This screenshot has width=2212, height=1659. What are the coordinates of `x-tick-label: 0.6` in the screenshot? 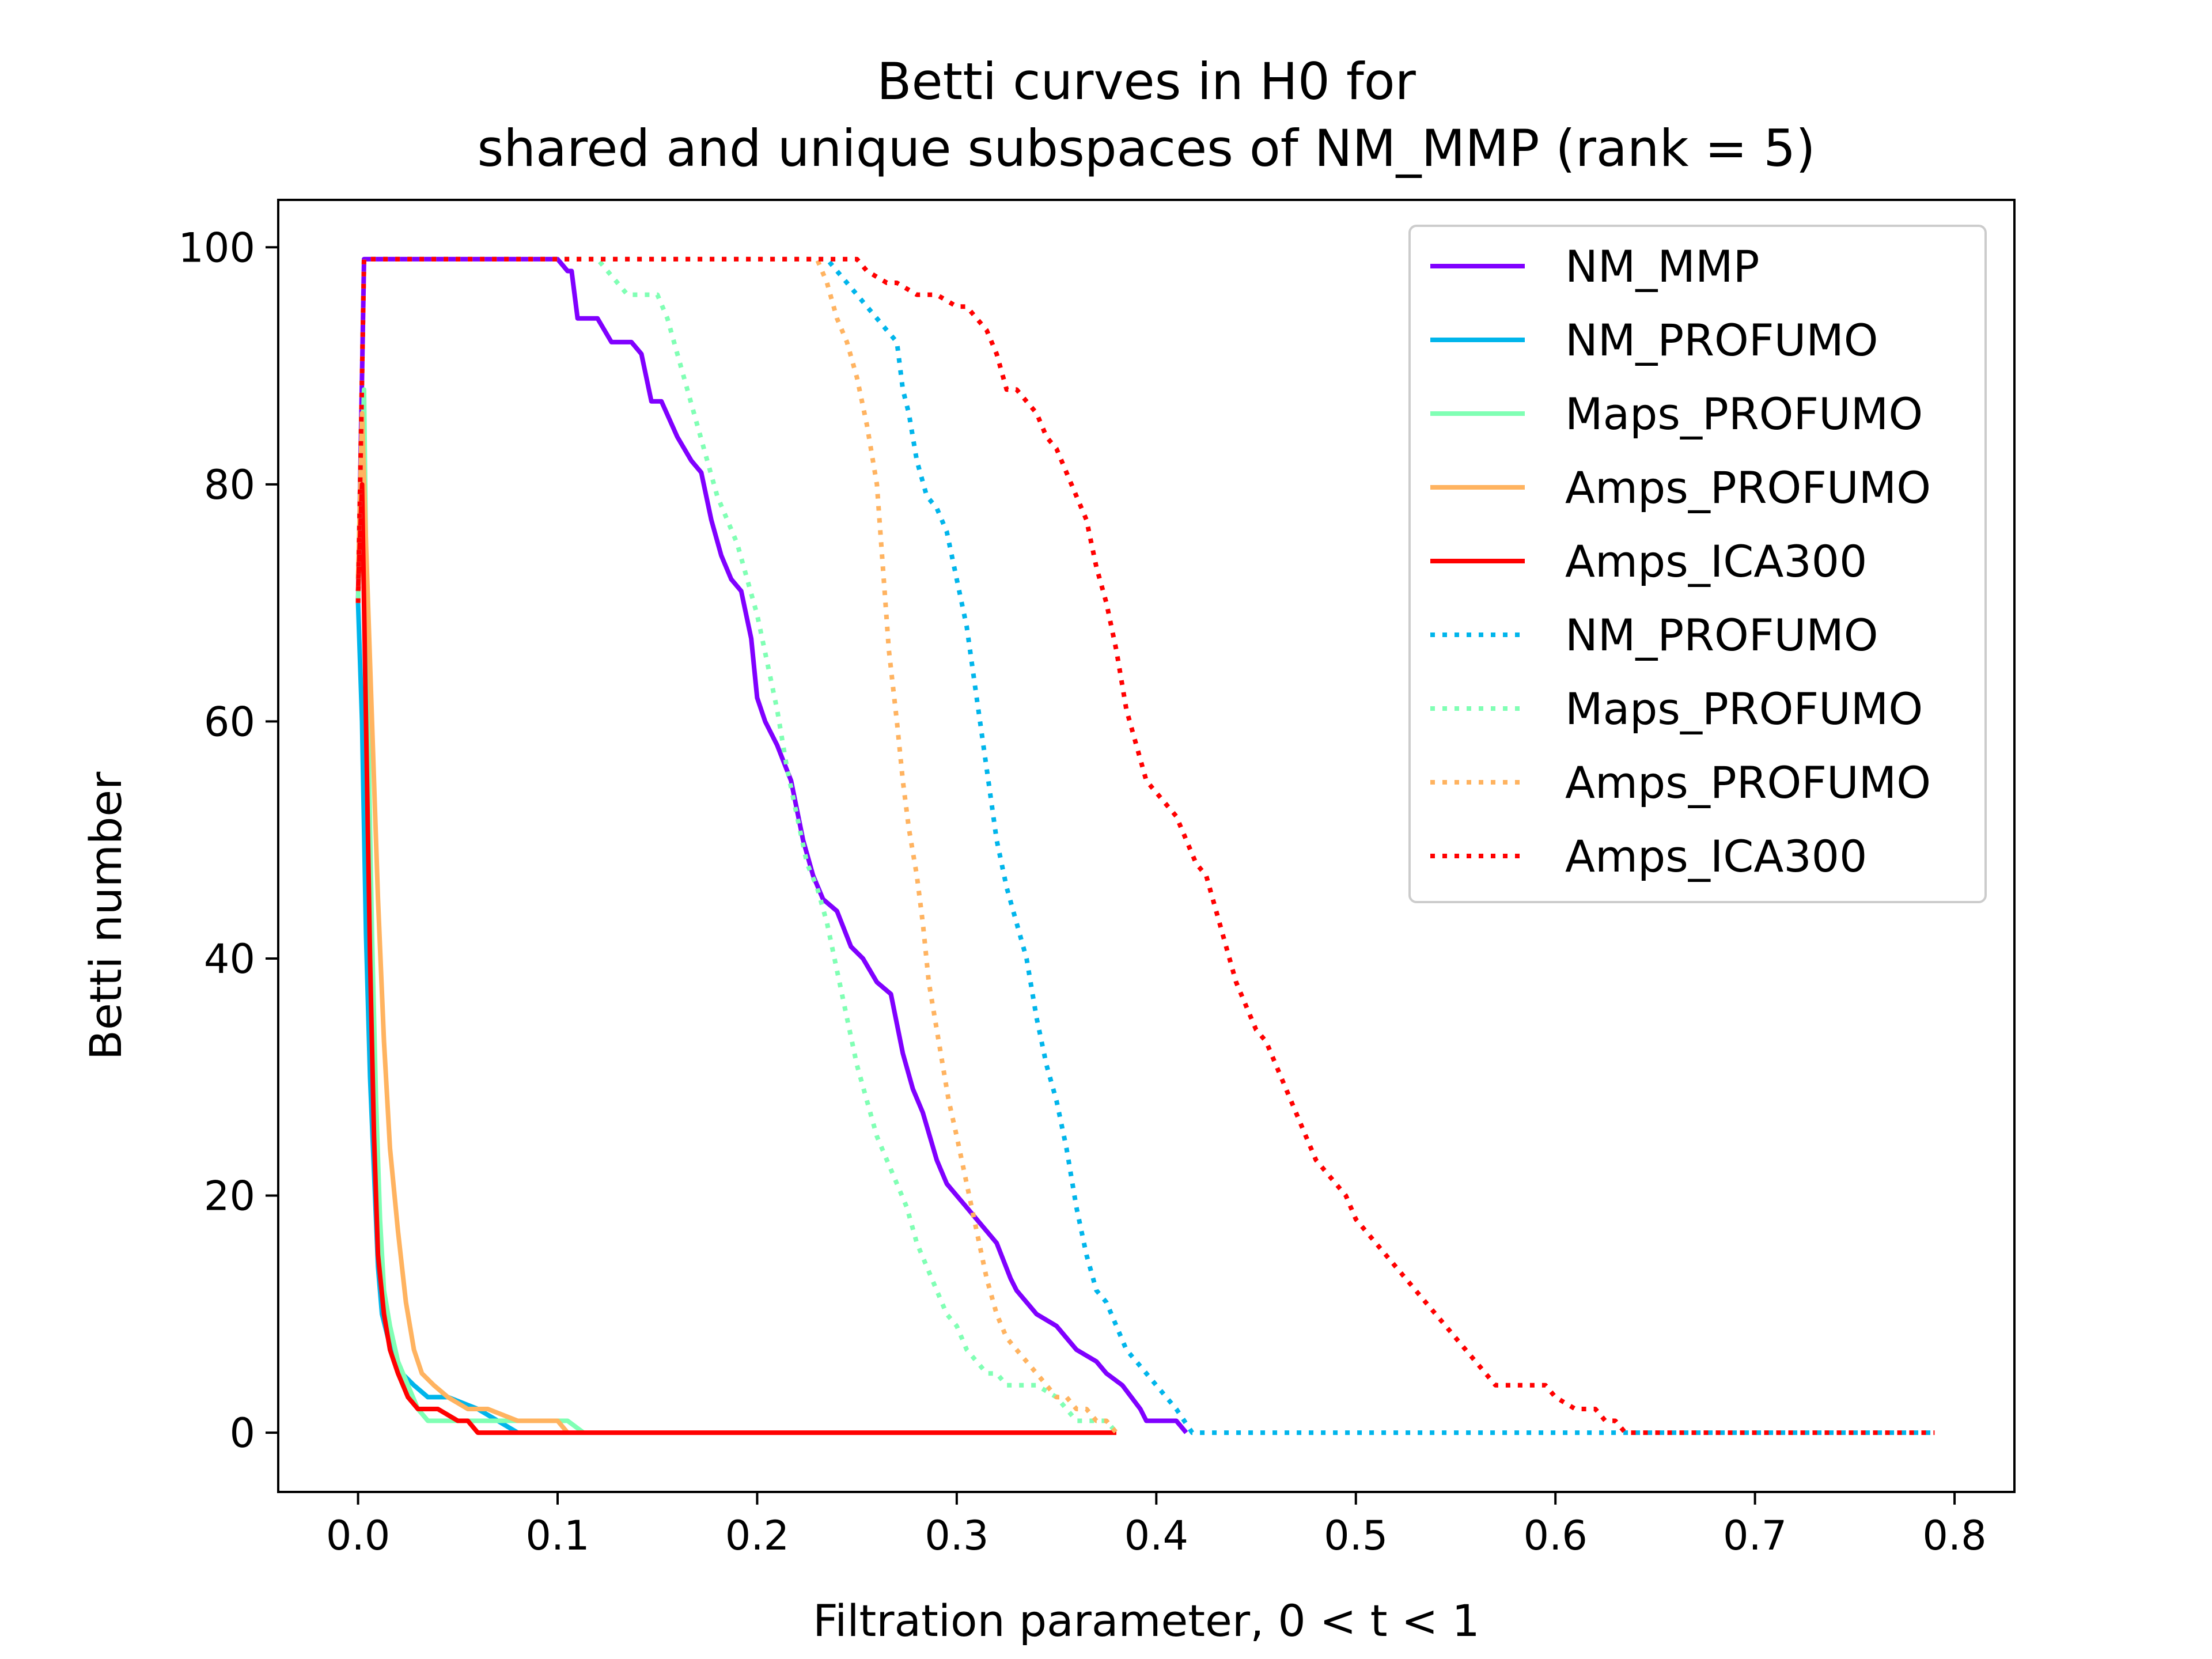 It's located at (1556, 1535).